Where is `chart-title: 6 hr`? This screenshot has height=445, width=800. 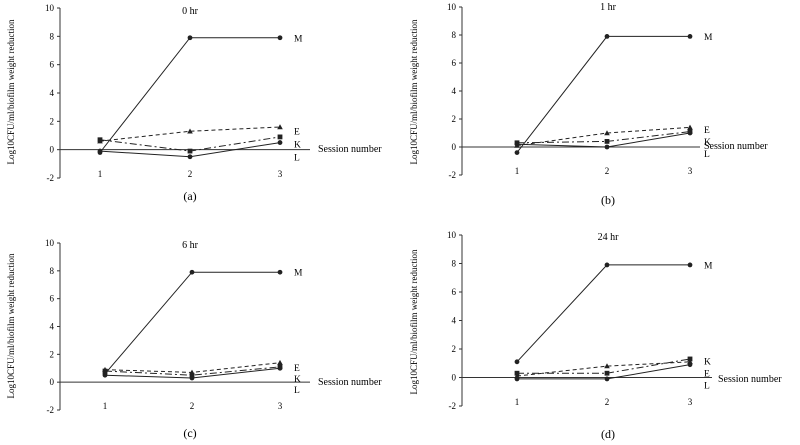 chart-title: 6 hr is located at coordinates (190, 245).